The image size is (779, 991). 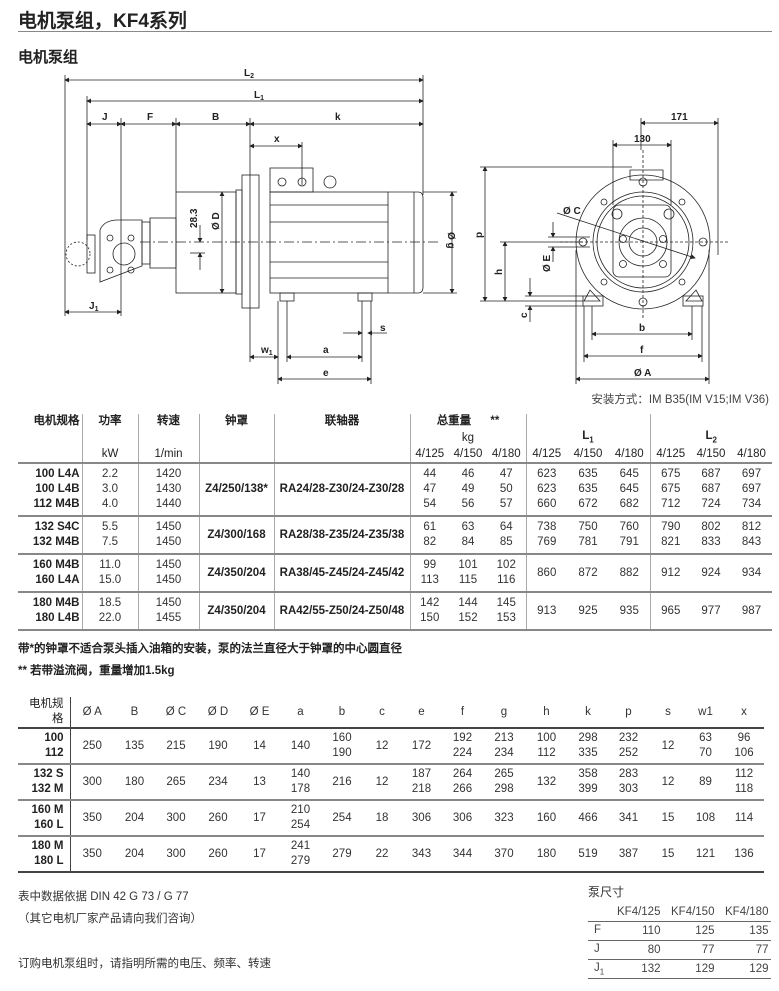 I want to click on cell-line: 180 L4B, so click(x=57, y=618).